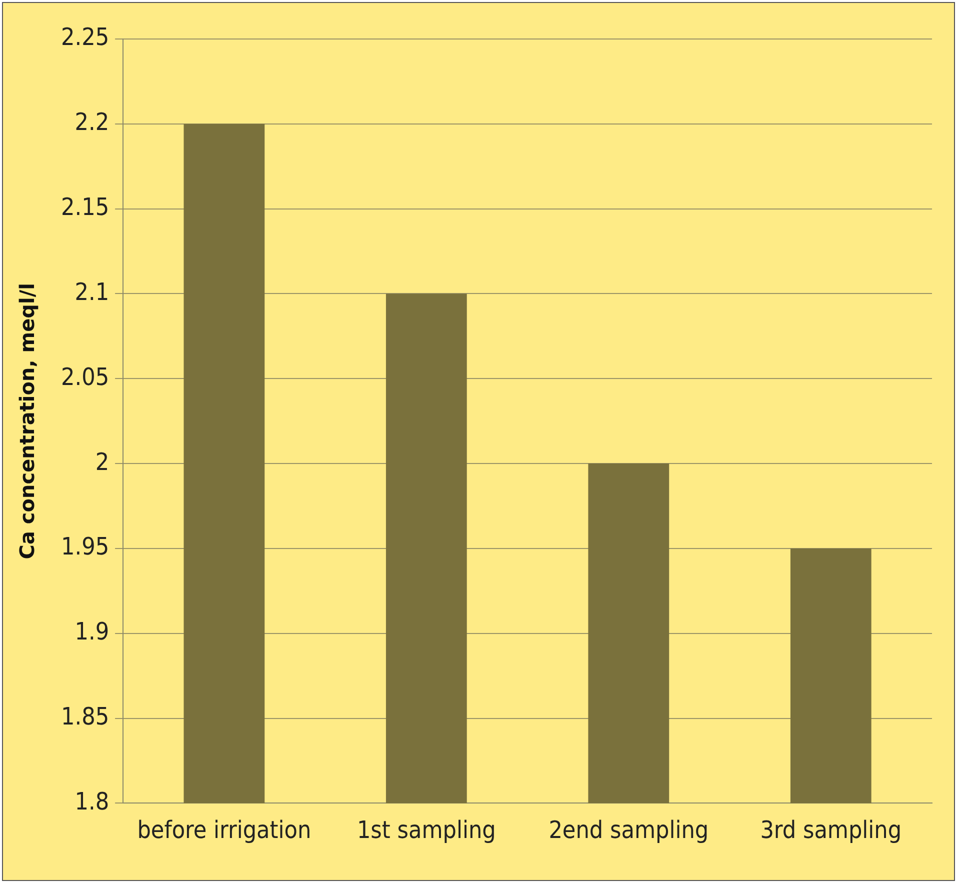  Describe the element at coordinates (27, 421) in the screenshot. I see `y-axis-title: Ca concentration, meql/l` at that location.